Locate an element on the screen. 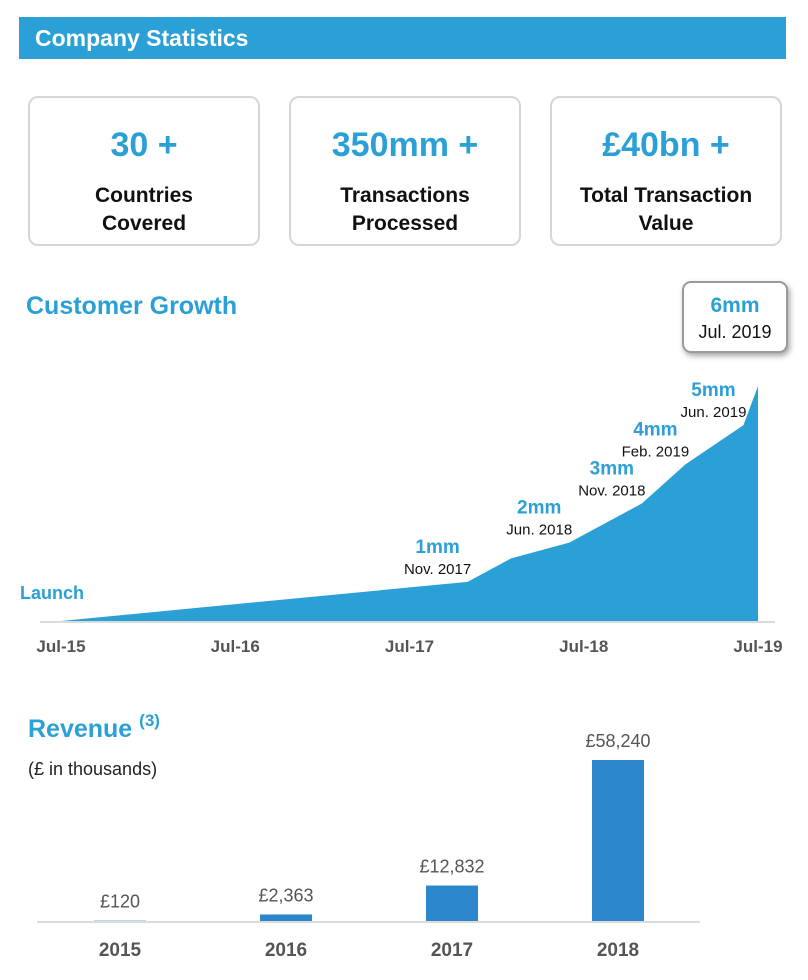  milestone-date: Feb. 2019 is located at coordinates (656, 451).